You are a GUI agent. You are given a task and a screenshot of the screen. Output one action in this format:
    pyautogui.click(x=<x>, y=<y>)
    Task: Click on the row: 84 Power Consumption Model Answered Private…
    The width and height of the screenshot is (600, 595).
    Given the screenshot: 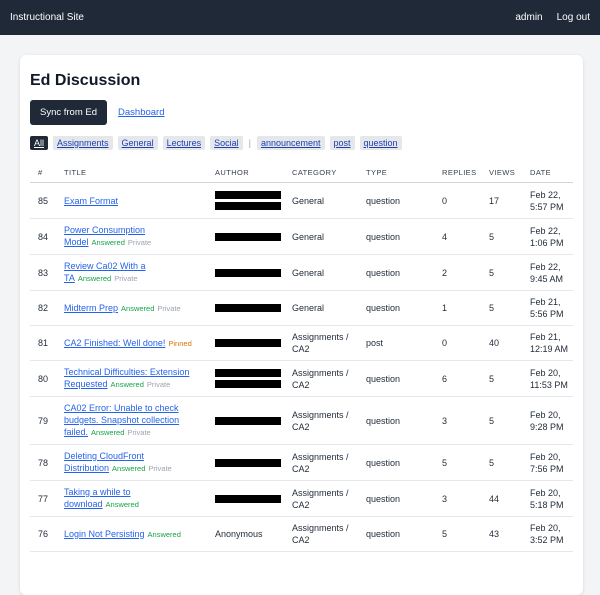 What is the action you would take?
    pyautogui.click(x=301, y=236)
    